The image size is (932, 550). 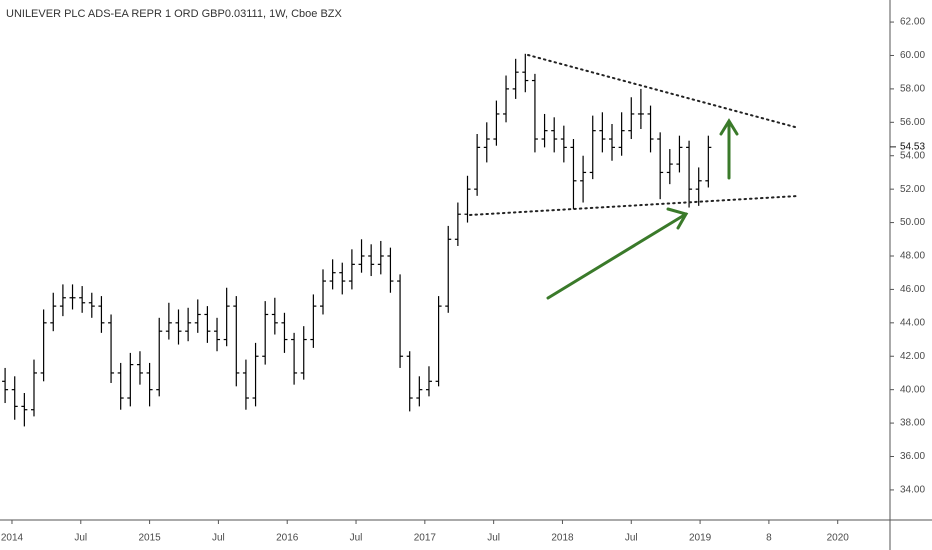 What do you see at coordinates (912, 389) in the screenshot?
I see `y-tick-label: 40.00` at bounding box center [912, 389].